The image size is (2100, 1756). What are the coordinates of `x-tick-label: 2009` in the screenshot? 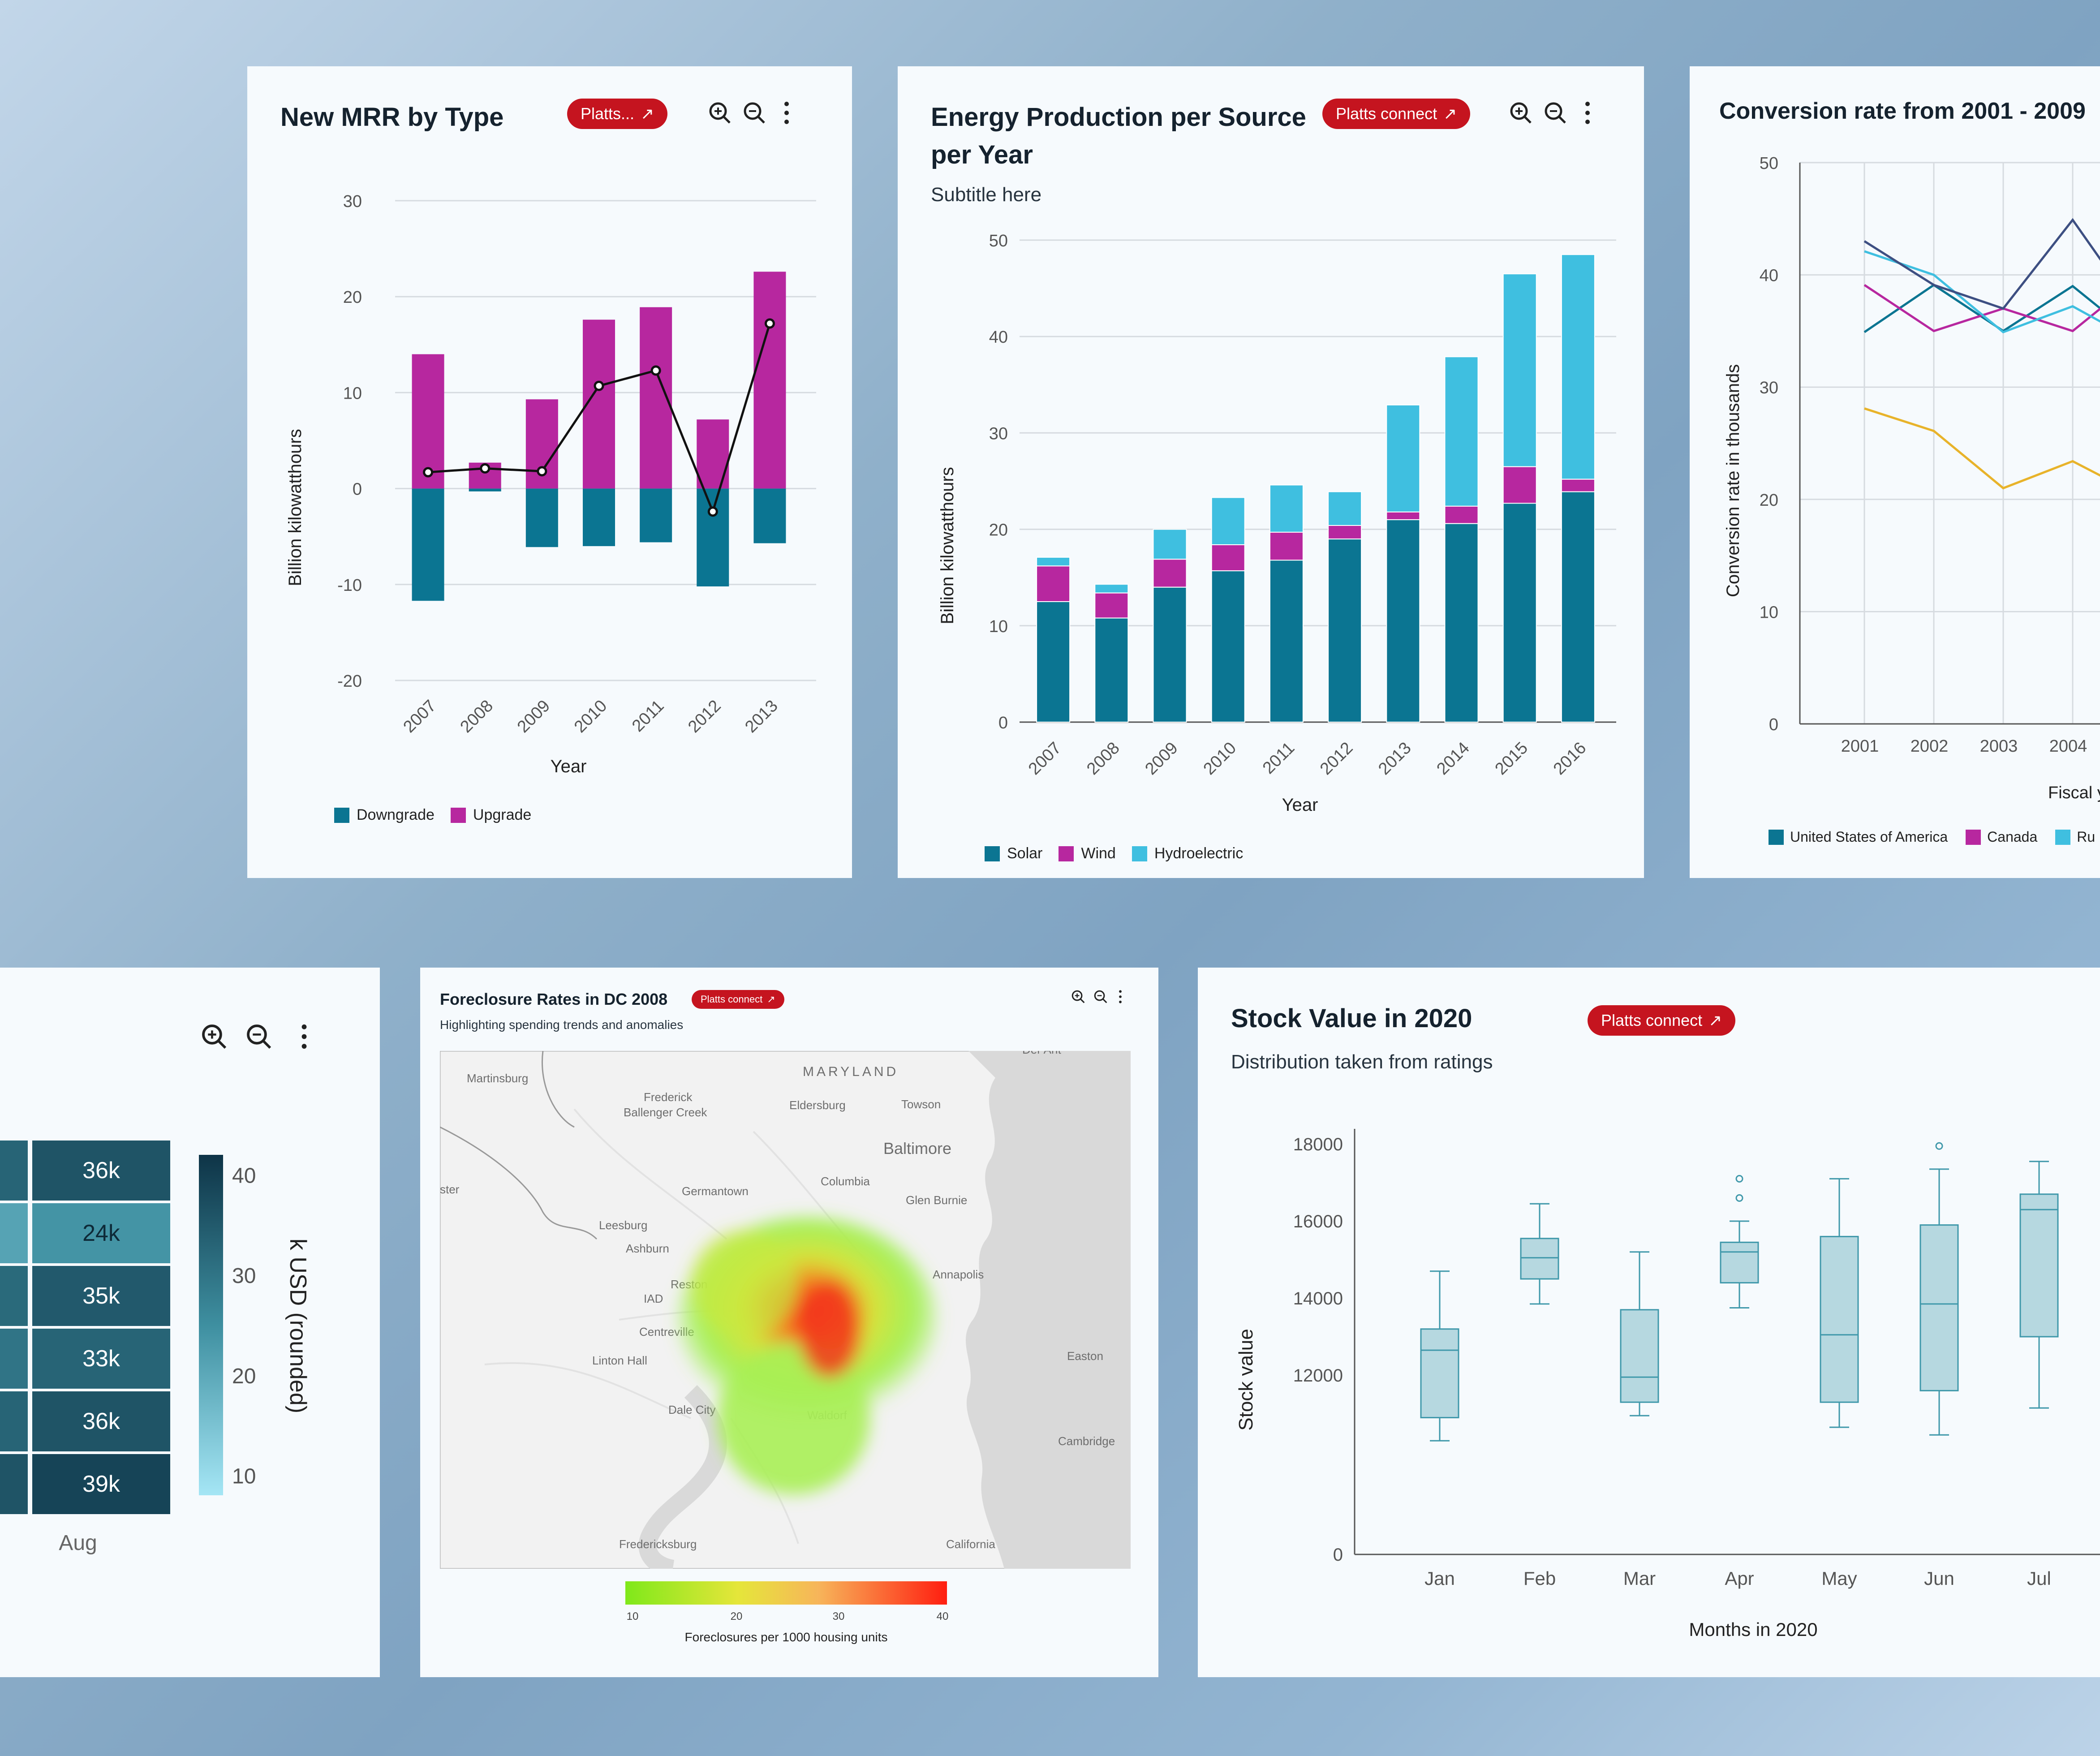 It's located at (534, 716).